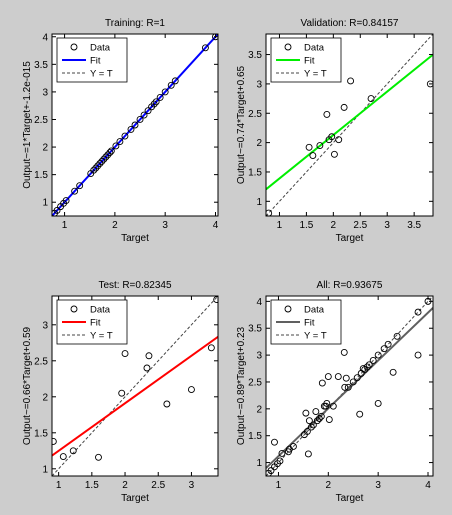  What do you see at coordinates (74, 309) in the screenshot?
I see `legend-marker-data` at bounding box center [74, 309].